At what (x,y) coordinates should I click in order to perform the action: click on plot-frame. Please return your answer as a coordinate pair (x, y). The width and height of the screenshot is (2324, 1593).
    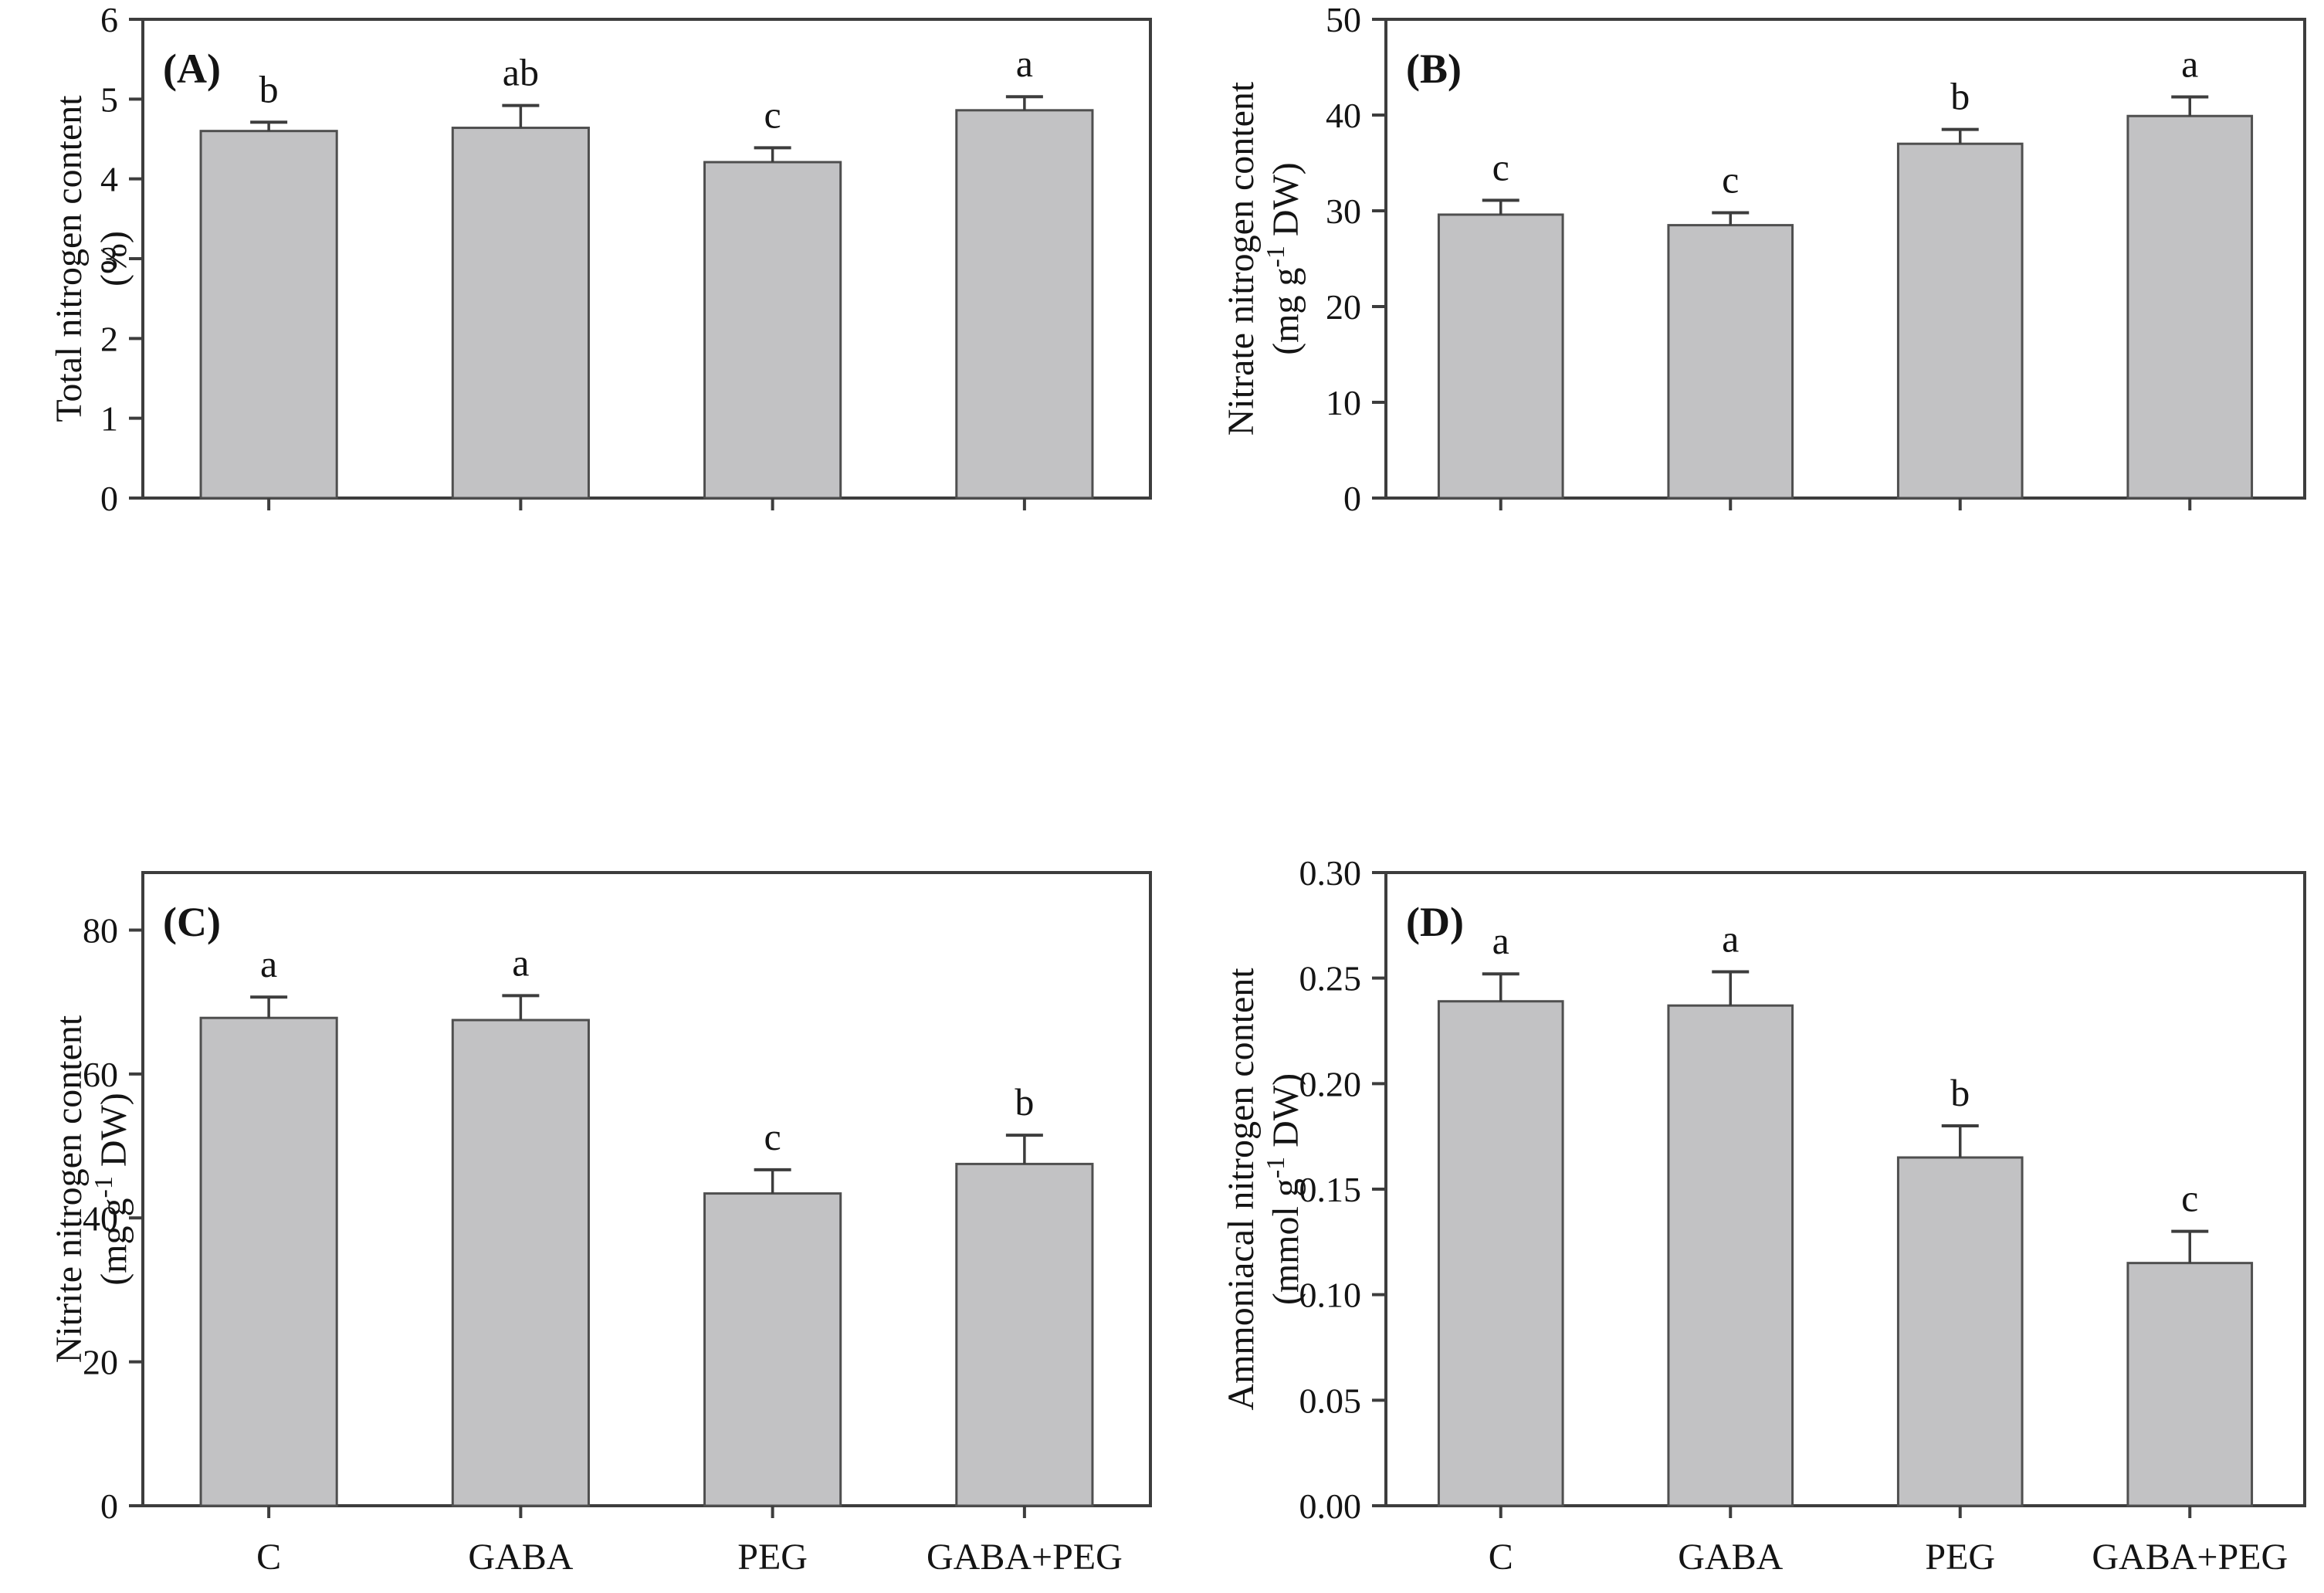
    Looking at the image, I should click on (1845, 259).